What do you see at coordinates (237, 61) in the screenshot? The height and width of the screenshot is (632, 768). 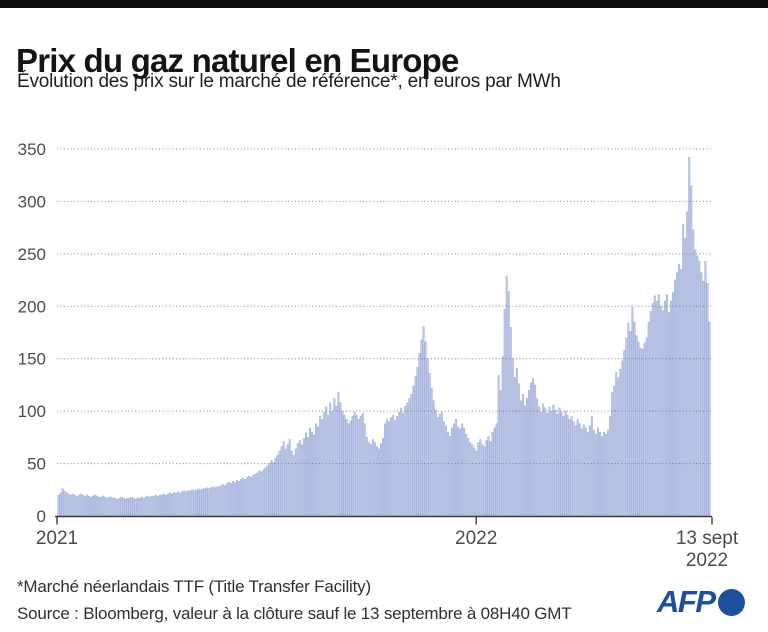 I see `page-title: Prix du gaz naturel en Europe` at bounding box center [237, 61].